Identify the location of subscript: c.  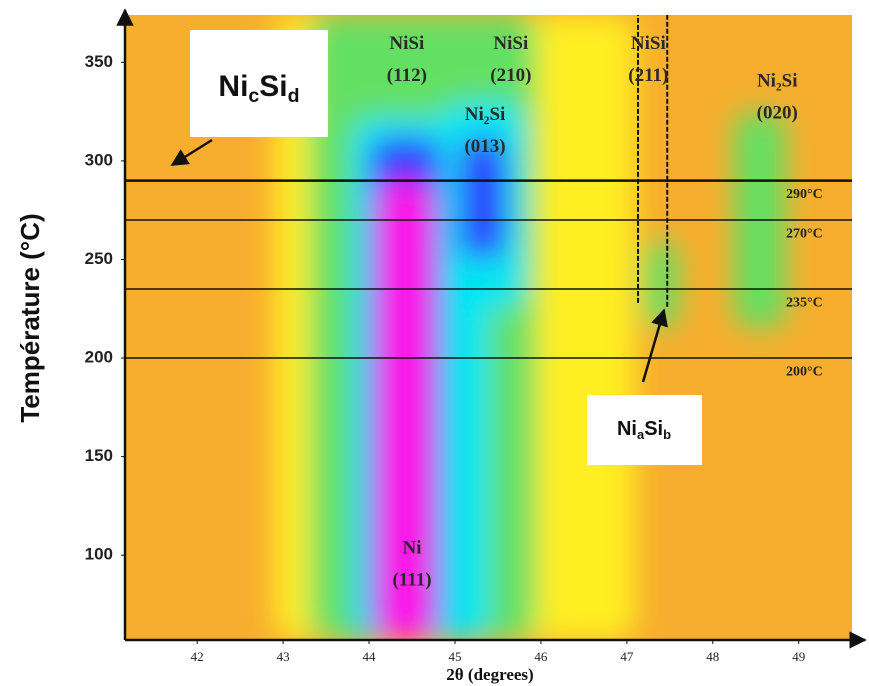
(253, 96).